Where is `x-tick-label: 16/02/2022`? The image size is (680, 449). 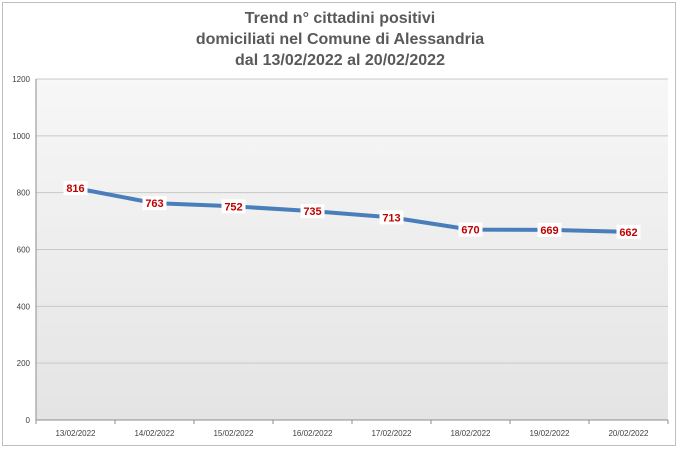 x-tick-label: 16/02/2022 is located at coordinates (312, 433).